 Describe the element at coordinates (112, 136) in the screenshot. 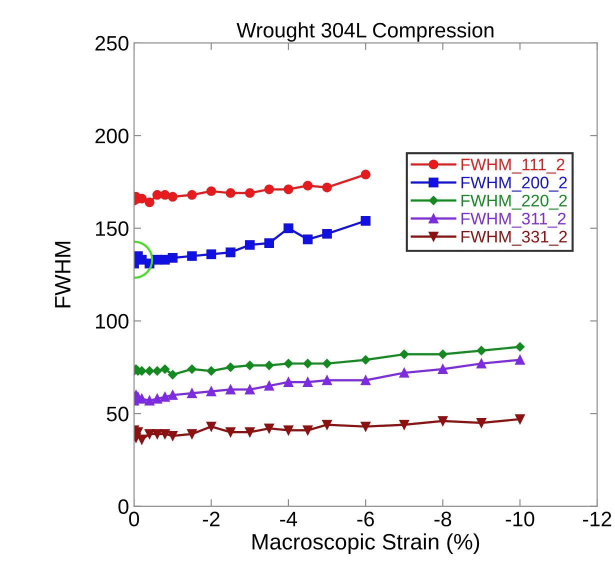

I see `y-tick-label: 200` at that location.